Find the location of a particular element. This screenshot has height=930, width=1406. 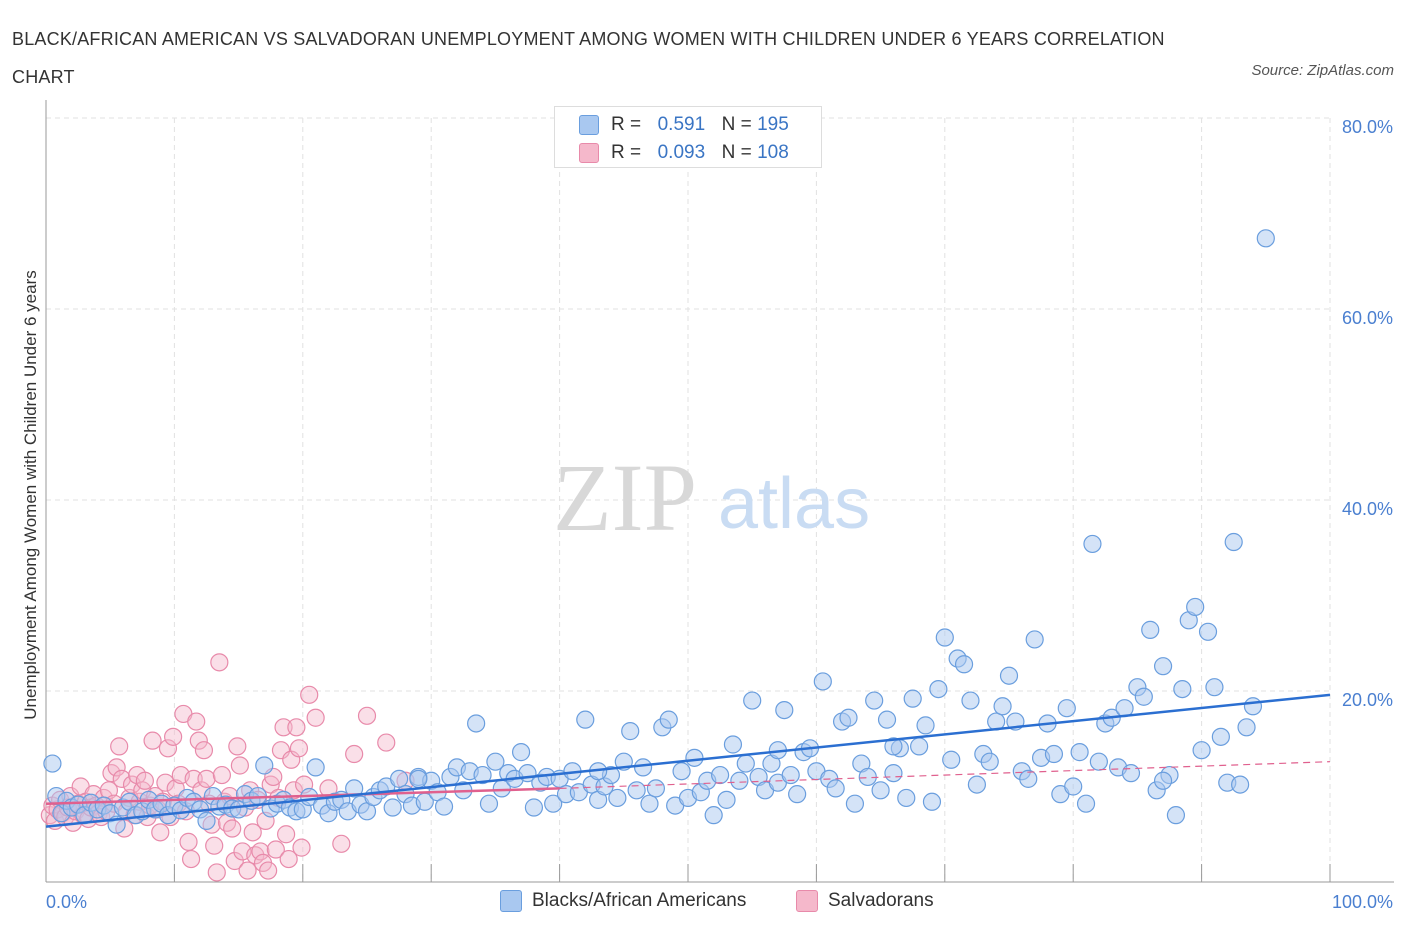

y-tick-label: 80.0% is located at coordinates (1367, 127).